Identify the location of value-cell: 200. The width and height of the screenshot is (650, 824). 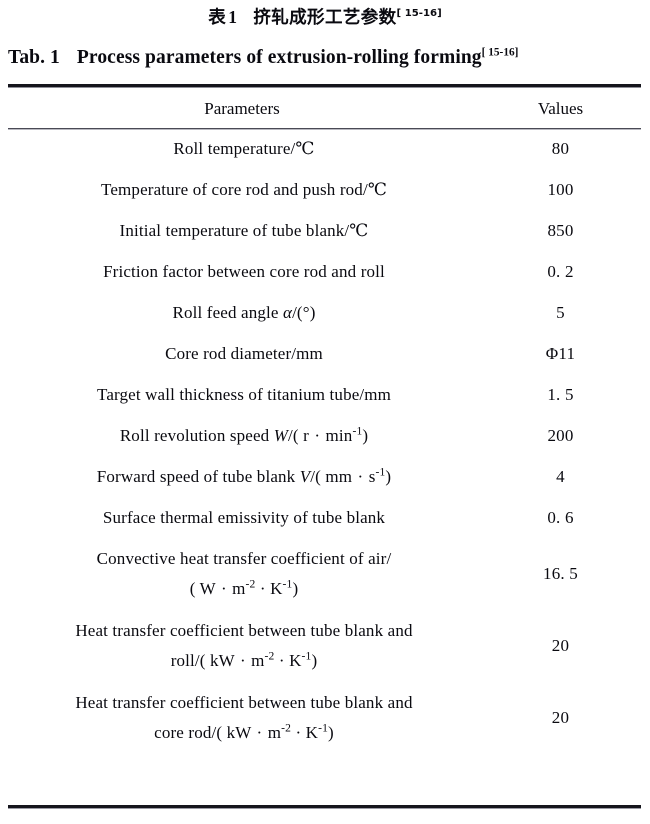
(560, 435).